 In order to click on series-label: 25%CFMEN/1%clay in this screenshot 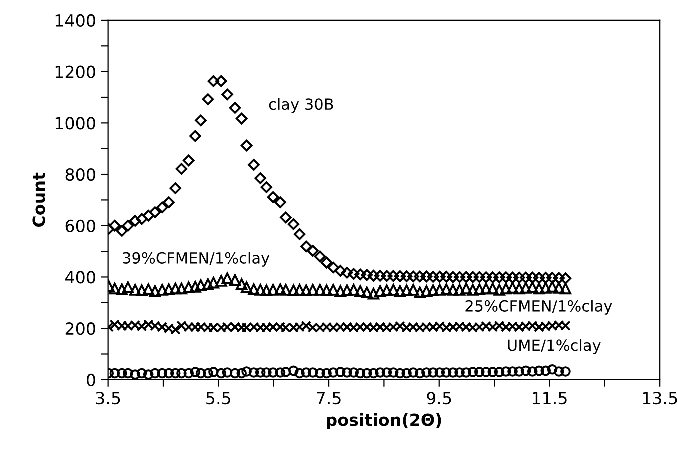, I will do `click(539, 307)`.